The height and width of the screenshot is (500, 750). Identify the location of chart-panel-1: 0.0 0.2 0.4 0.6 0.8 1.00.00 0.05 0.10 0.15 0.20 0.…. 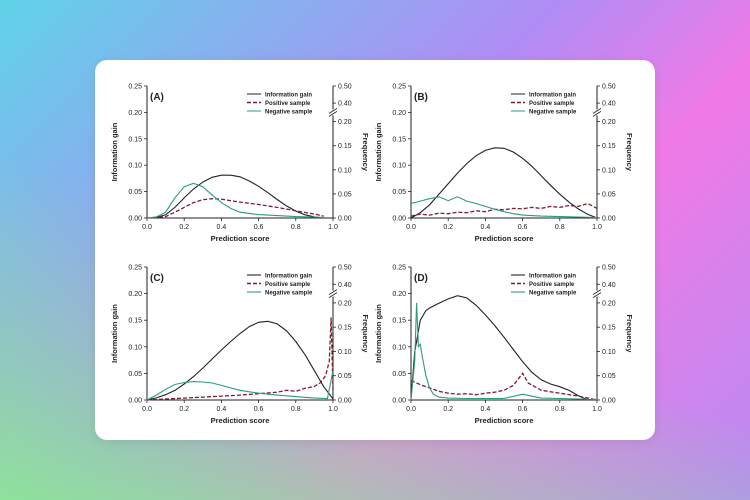
(240, 164).